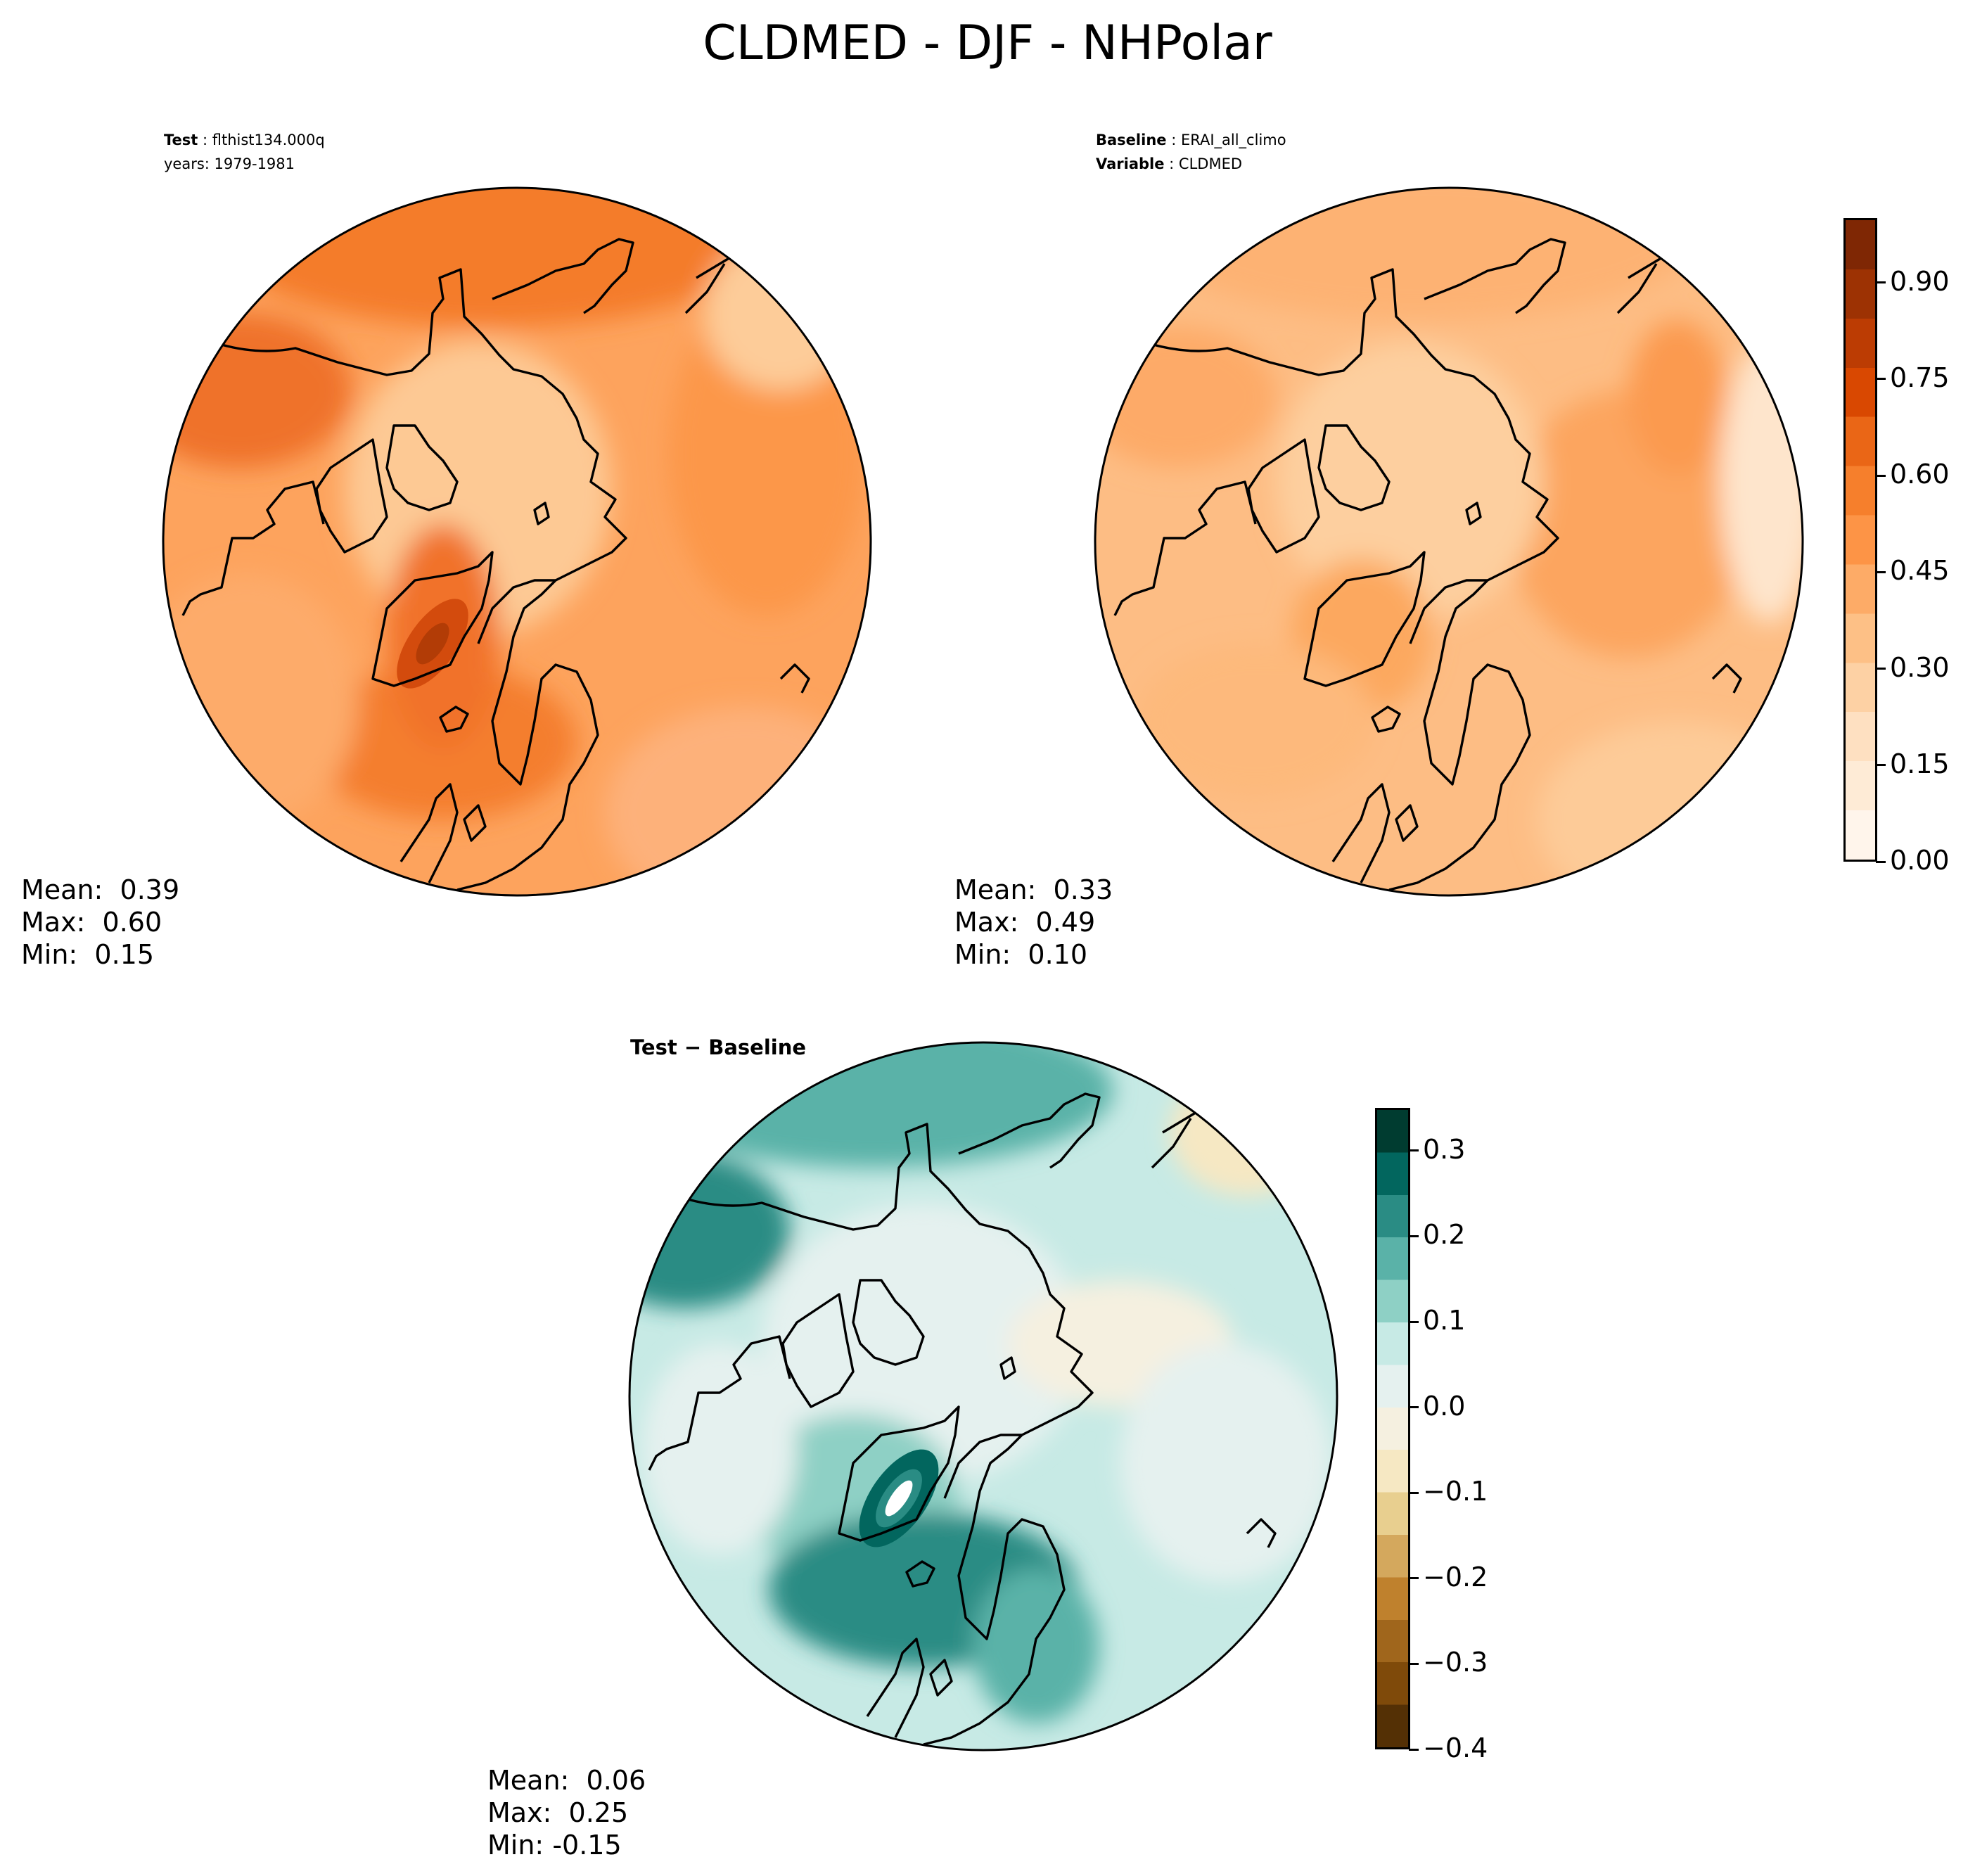  Describe the element at coordinates (1065, 922) in the screenshot. I see `baseline-max-value: 0.49` at that location.